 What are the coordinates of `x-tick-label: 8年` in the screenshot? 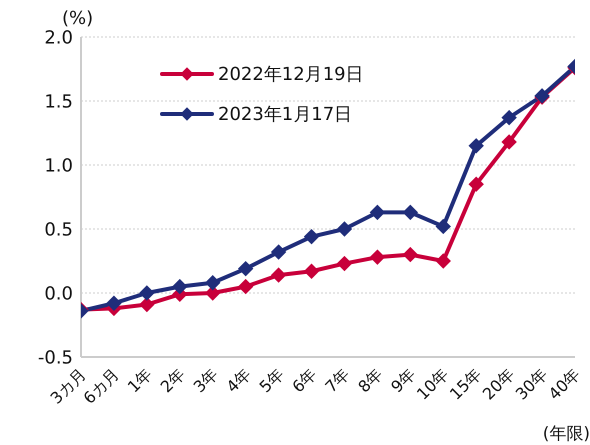 It's located at (370, 380).